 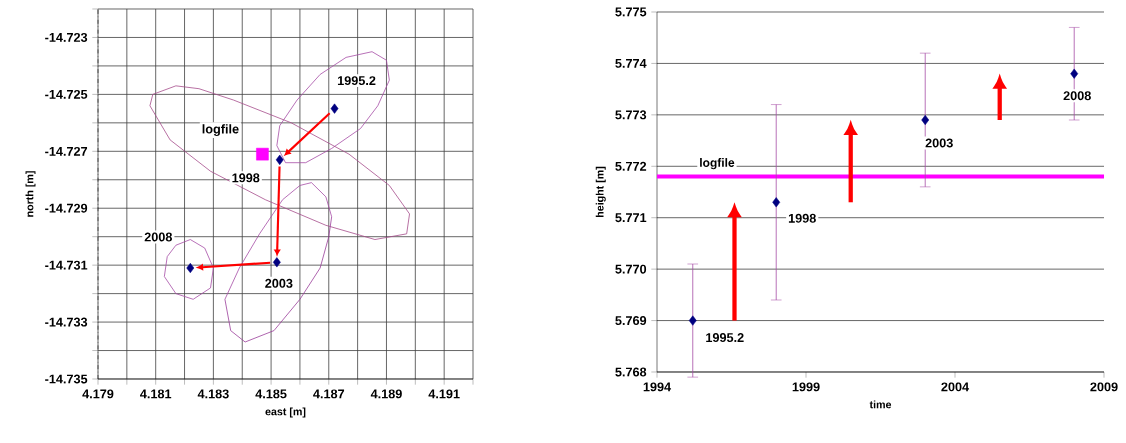 I want to click on y-axis-title: height [m], so click(x=600, y=192).